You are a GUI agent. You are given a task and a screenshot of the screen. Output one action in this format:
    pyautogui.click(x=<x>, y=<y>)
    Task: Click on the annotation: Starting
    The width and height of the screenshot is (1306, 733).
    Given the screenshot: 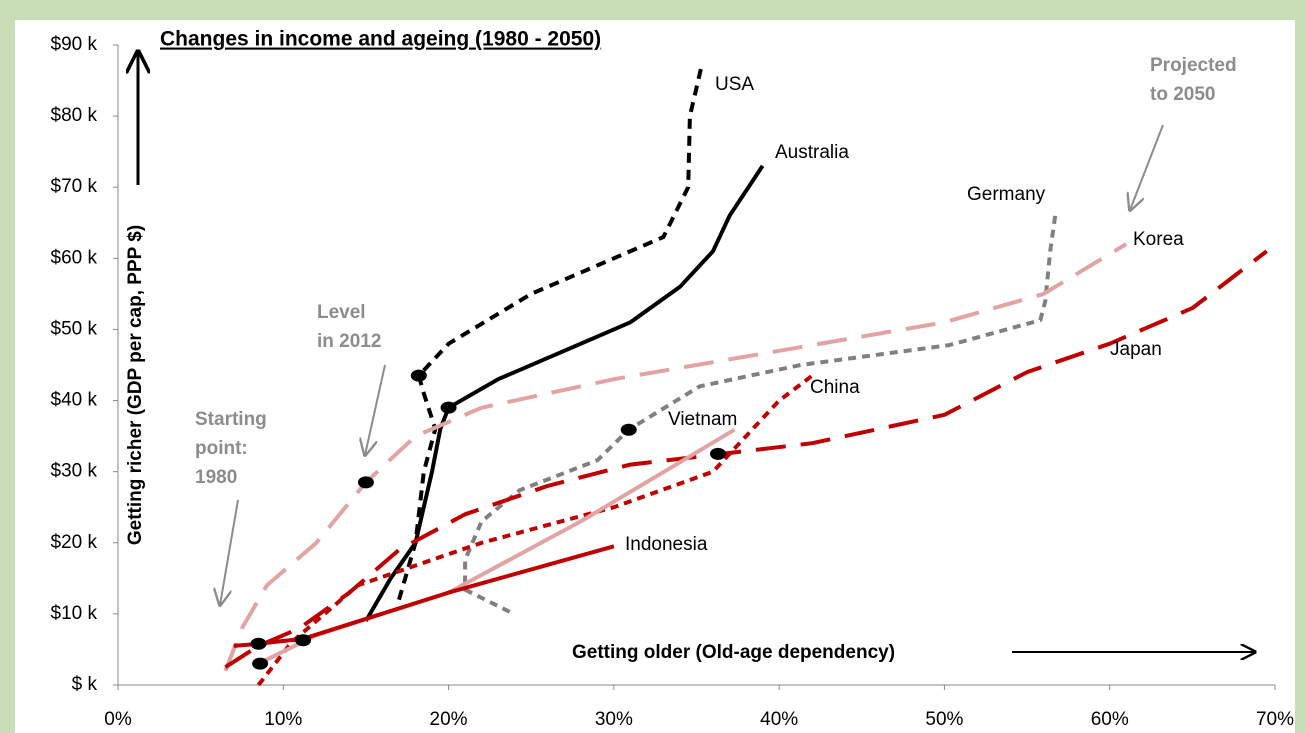 What is the action you would take?
    pyautogui.click(x=231, y=419)
    